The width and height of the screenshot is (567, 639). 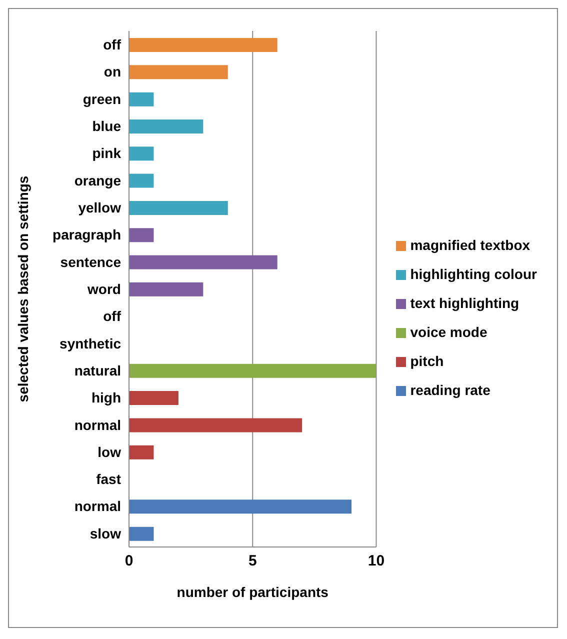 What do you see at coordinates (97, 370) in the screenshot?
I see `y-tick-label: natural` at bounding box center [97, 370].